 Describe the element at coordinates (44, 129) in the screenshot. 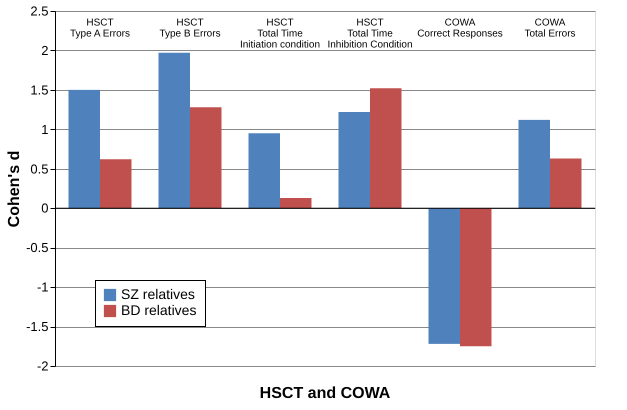

I see `y-tick-label: 1` at that location.